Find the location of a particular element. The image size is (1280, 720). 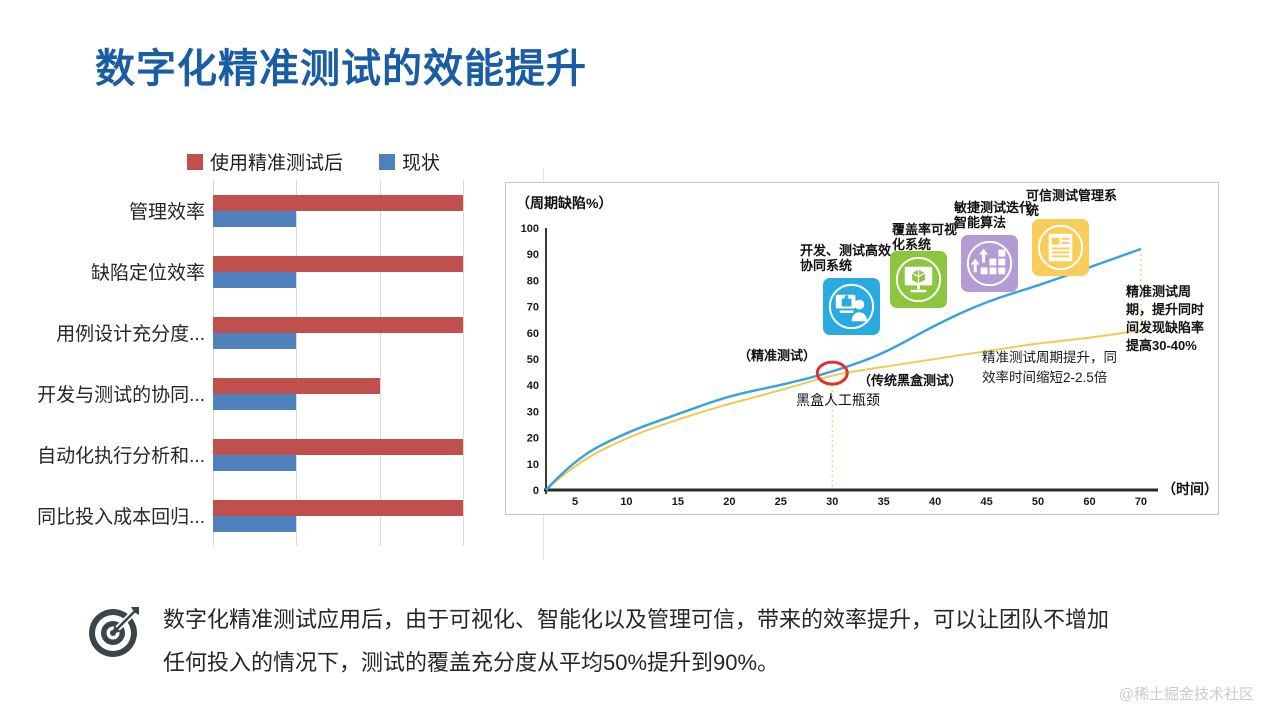

bar-chart-legend: 使用精准测试后 现状 is located at coordinates (313, 161).